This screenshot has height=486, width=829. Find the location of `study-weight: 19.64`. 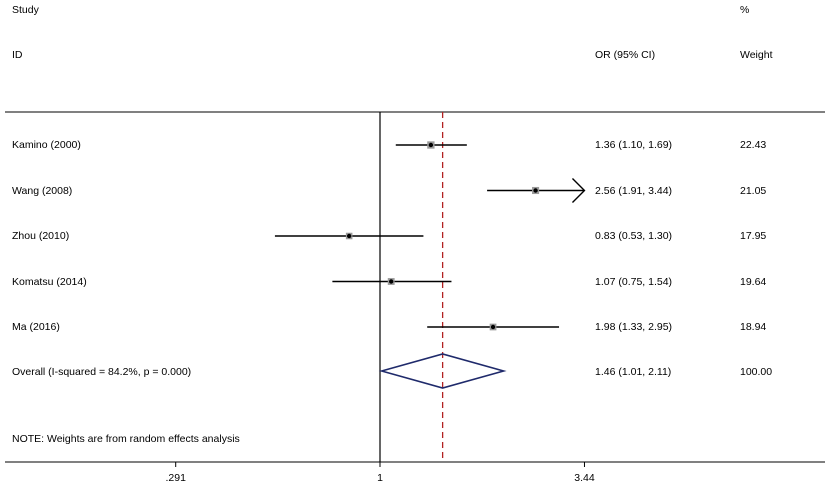

study-weight: 19.64 is located at coordinates (753, 281).